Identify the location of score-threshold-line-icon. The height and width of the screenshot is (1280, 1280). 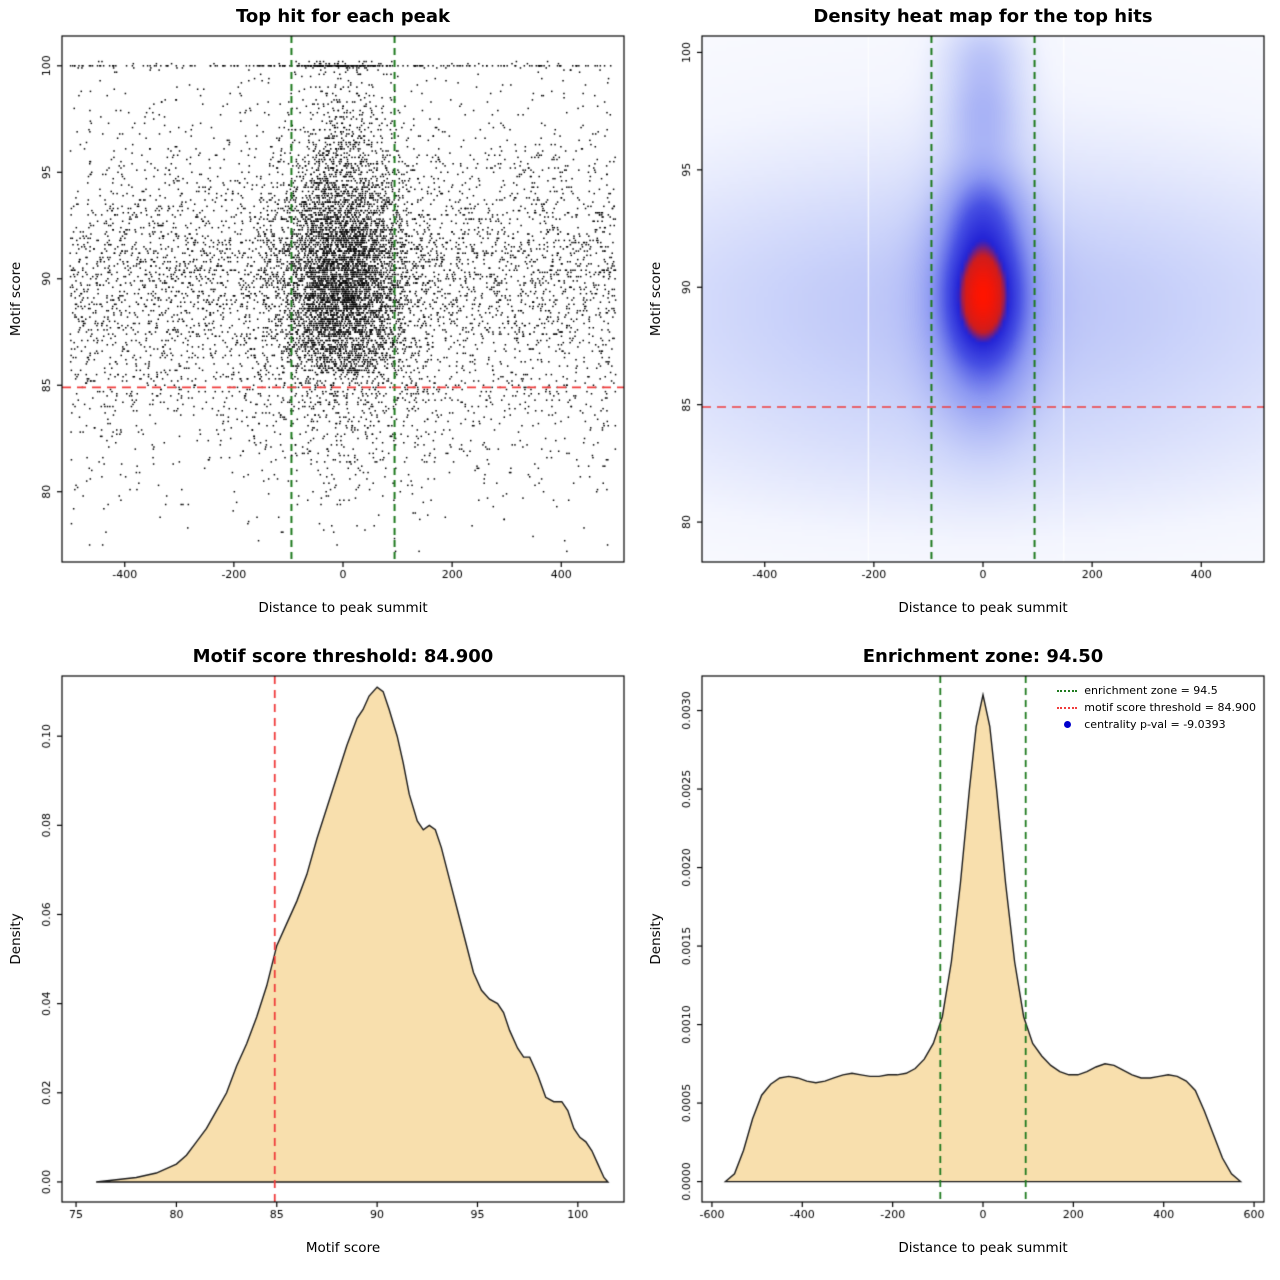
(1067, 707).